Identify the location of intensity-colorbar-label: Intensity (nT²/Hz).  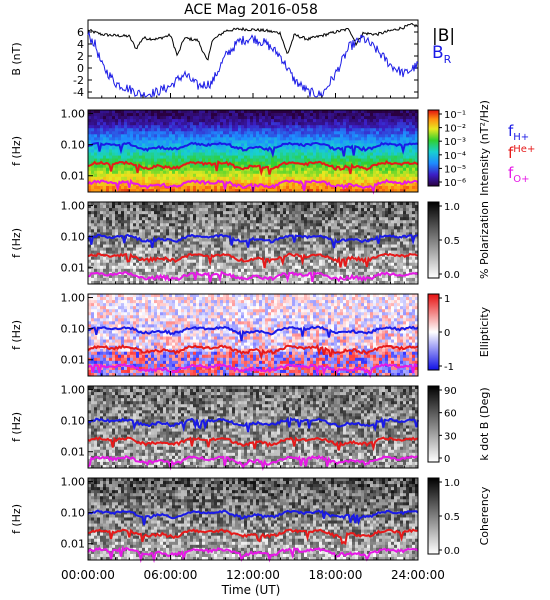
(484, 148).